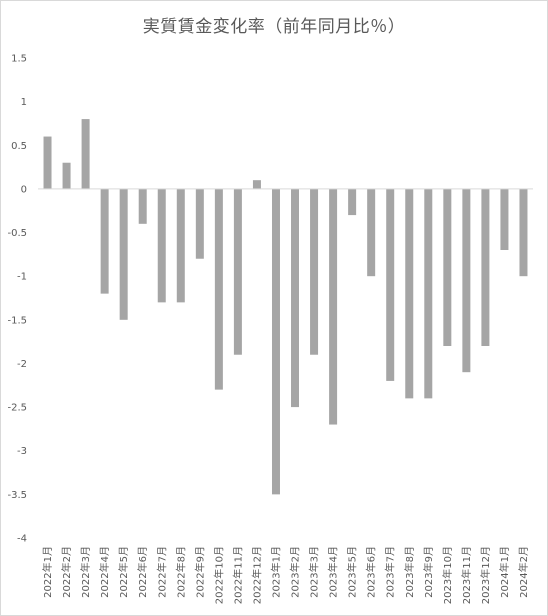 The width and height of the screenshot is (548, 616). What do you see at coordinates (123, 572) in the screenshot?
I see `x-category-label: 2022年5月` at bounding box center [123, 572].